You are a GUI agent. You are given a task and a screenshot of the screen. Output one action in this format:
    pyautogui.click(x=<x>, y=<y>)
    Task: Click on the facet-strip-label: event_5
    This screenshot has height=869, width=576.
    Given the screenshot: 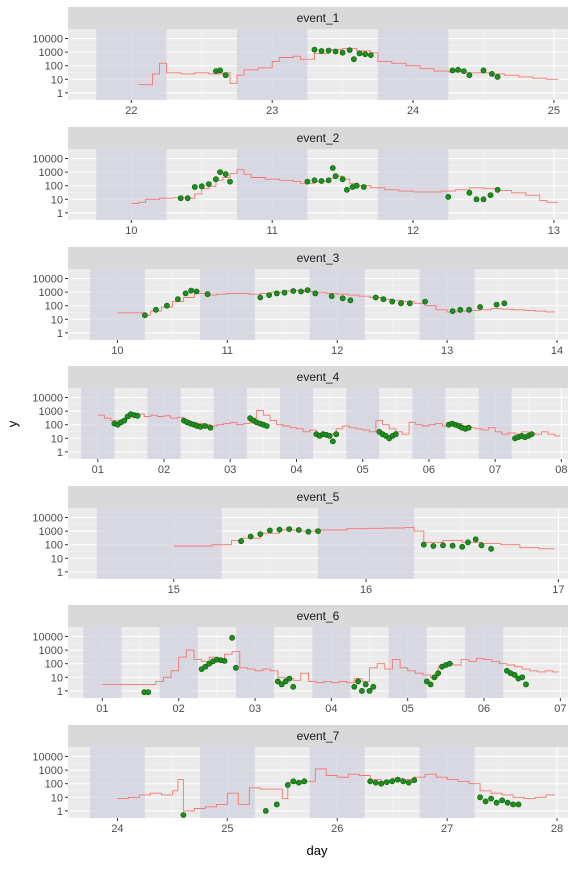 What is the action you would take?
    pyautogui.click(x=318, y=497)
    